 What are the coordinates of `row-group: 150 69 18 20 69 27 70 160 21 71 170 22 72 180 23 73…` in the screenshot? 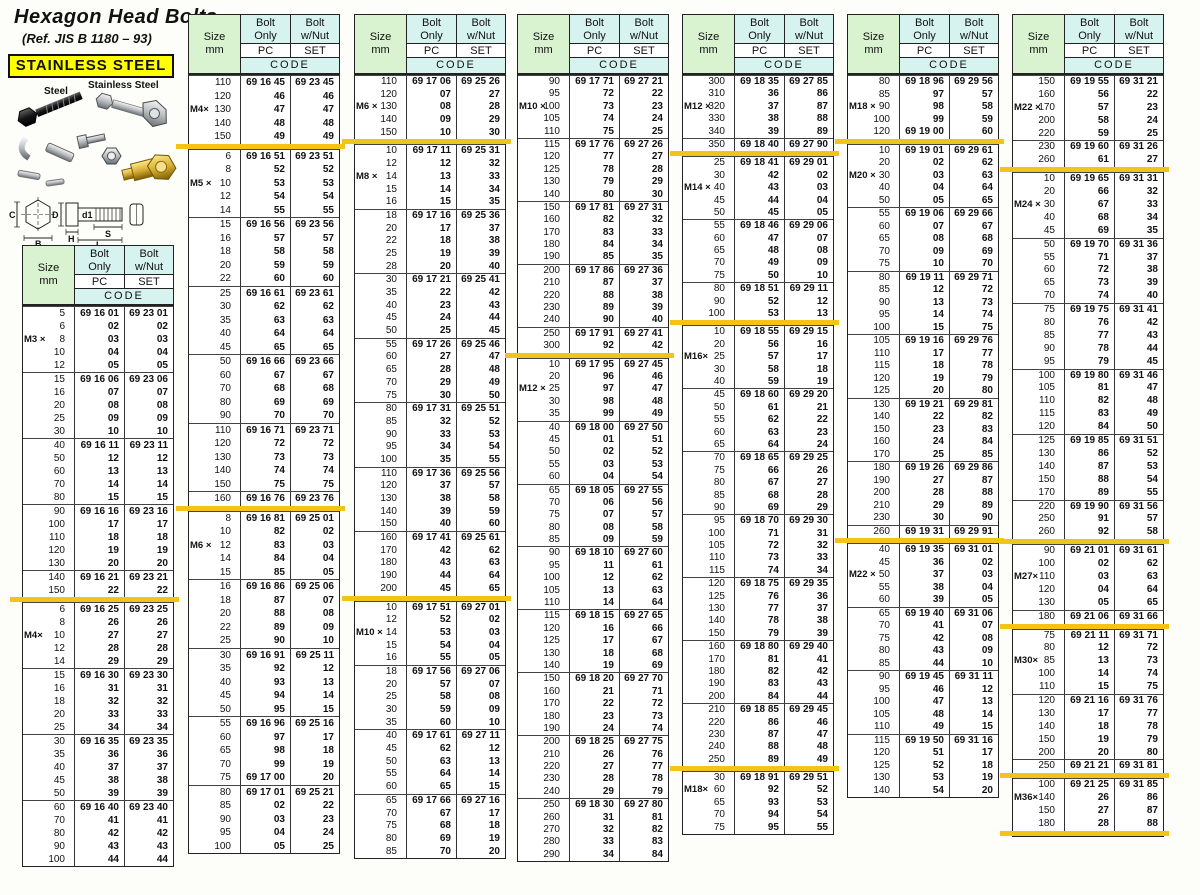 It's located at (593, 704).